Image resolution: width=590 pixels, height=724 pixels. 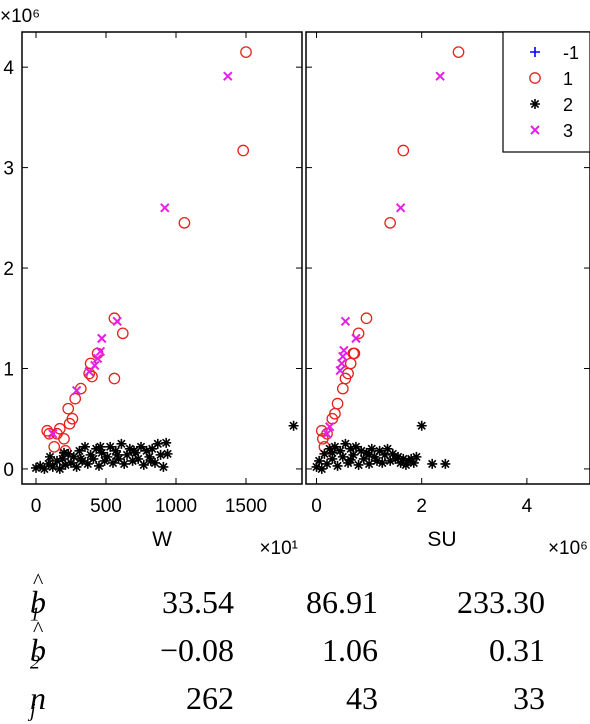 I want to click on x-axis-exponent: ×10¹, so click(x=278, y=548).